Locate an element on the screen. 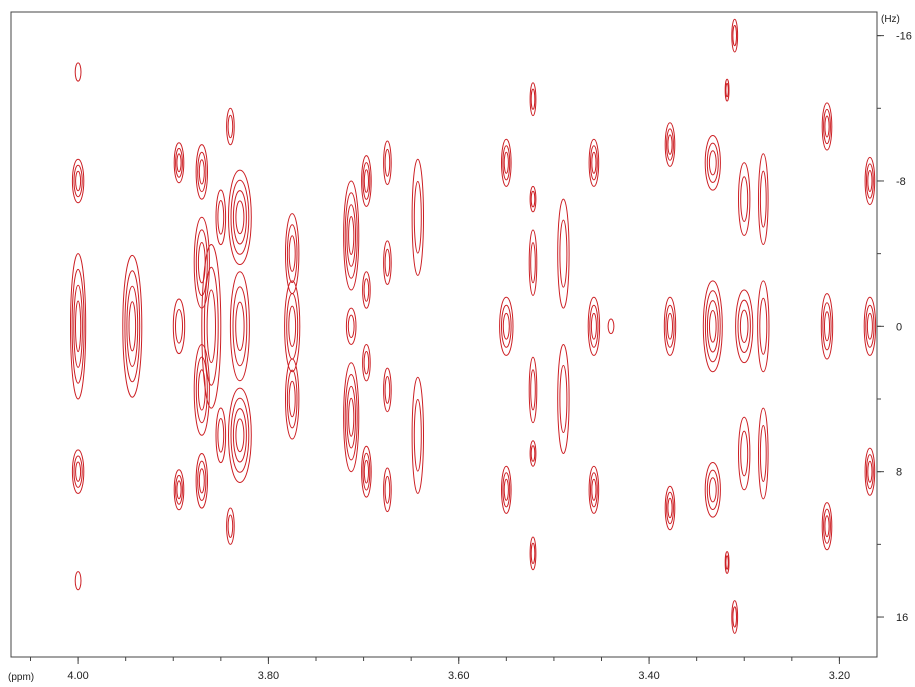 Image resolution: width=915 pixels, height=687 pixels. x-tick-label: 4.00 is located at coordinates (77, 676).